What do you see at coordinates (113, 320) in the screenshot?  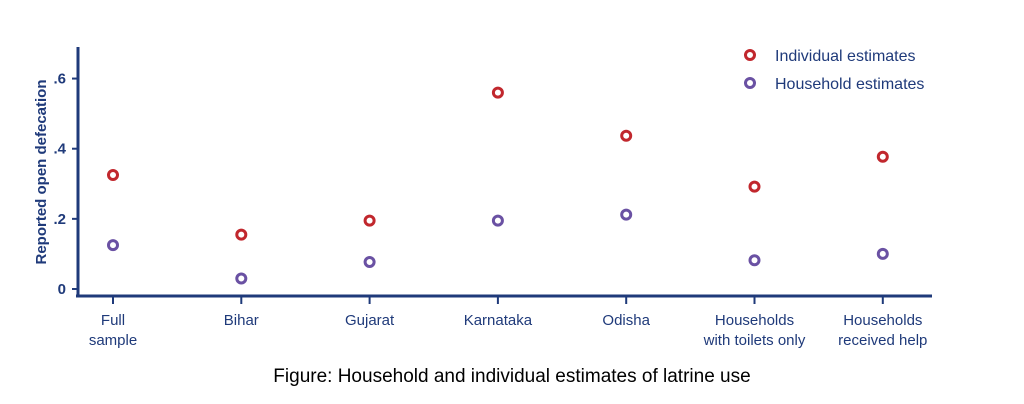 I see `x-tick-label: Full` at bounding box center [113, 320].